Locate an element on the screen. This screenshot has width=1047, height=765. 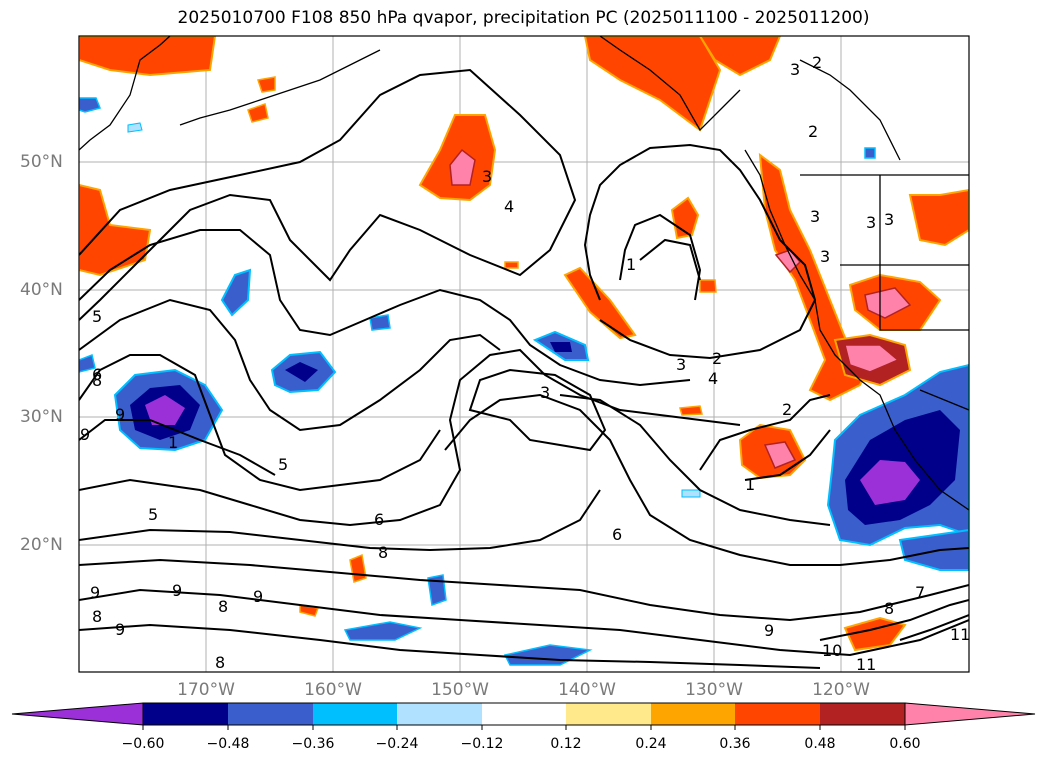
colorbar-tick-label: 0.12 is located at coordinates (566, 744).